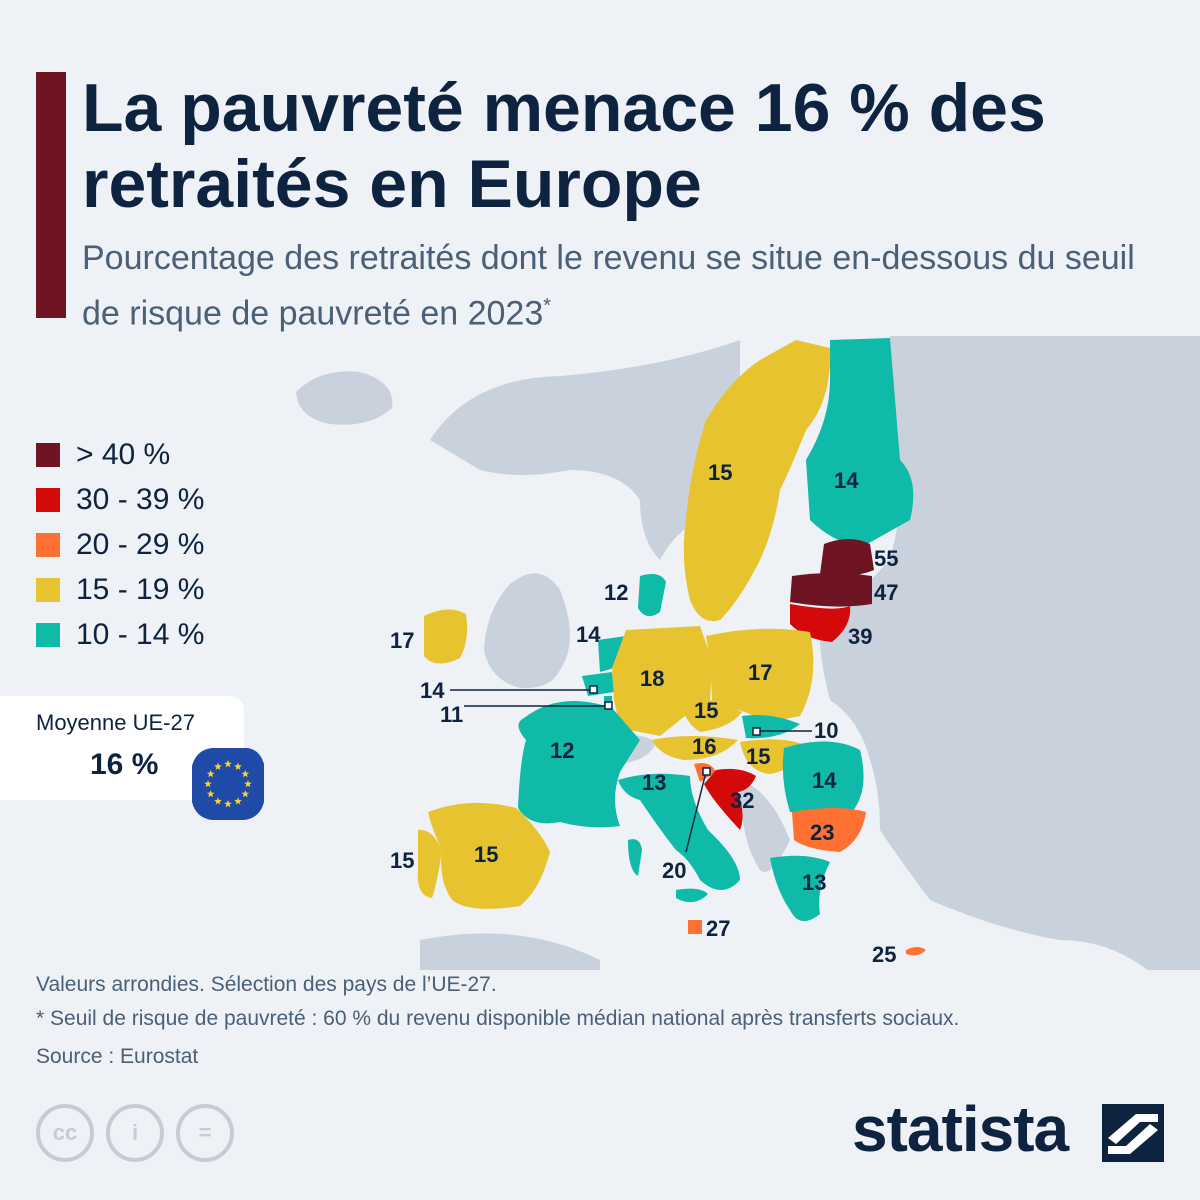 Image resolution: width=1200 pixels, height=1200 pixels. I want to click on leader-lines, so click(631, 771).